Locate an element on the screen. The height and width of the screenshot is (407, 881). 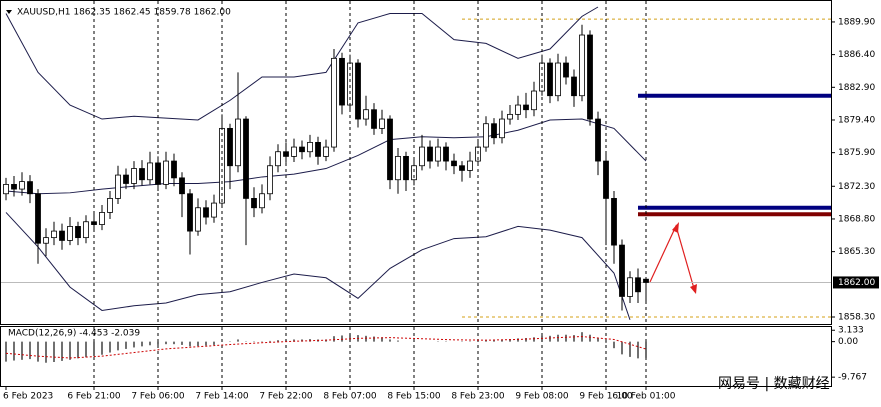
x-tick-label: 6 Feb 2023 is located at coordinates (28, 397).